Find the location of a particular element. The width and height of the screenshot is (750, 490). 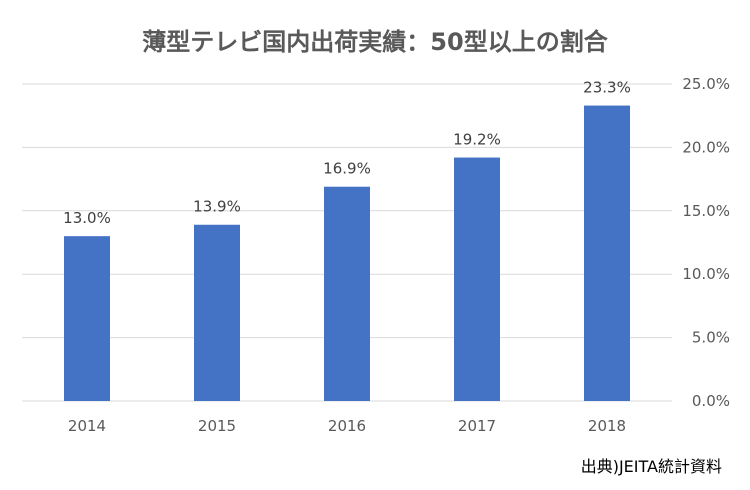

y-tick-label: 25.0% is located at coordinates (706, 84).